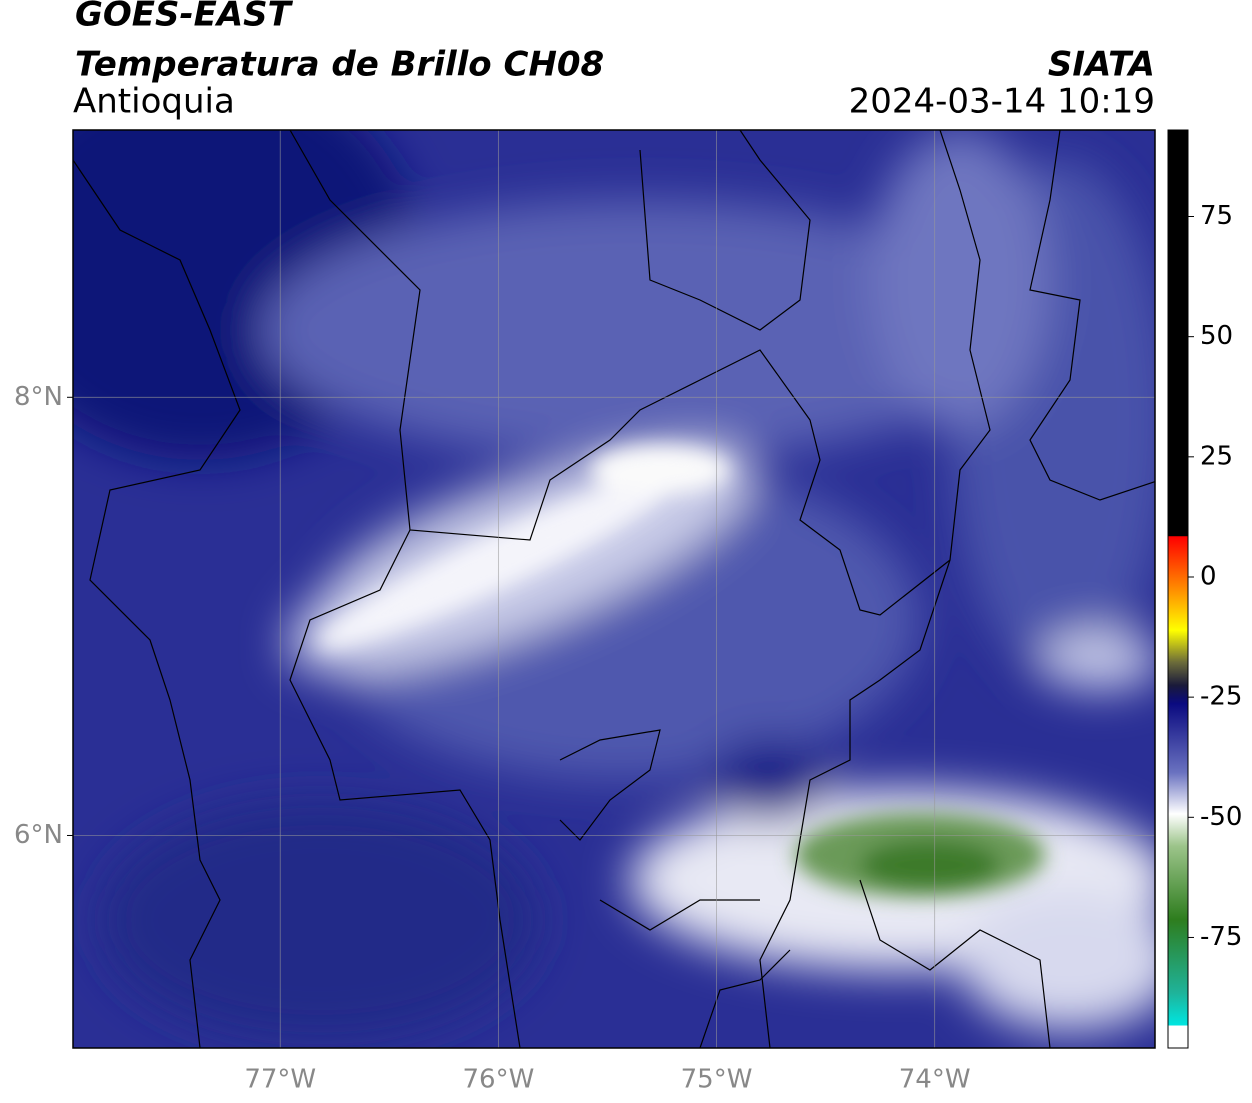 The width and height of the screenshot is (1252, 1103). I want to click on y-tick-label: 8°N, so click(38, 397).